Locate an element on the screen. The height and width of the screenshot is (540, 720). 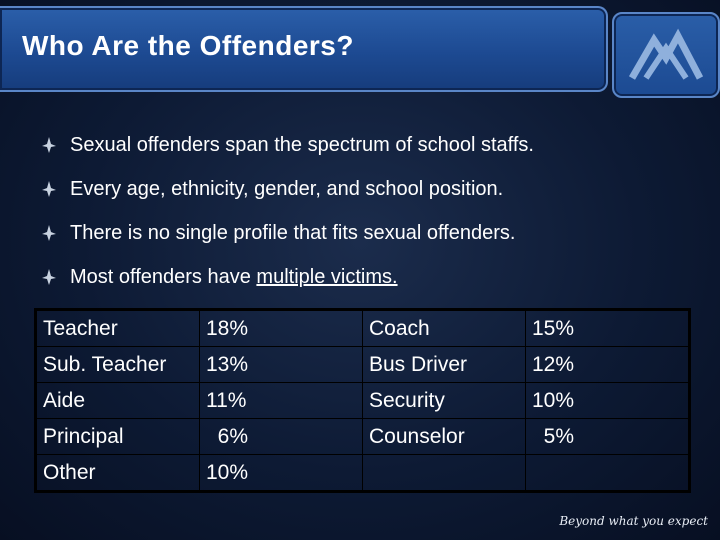
mountain-logo-icon is located at coordinates (666, 54).